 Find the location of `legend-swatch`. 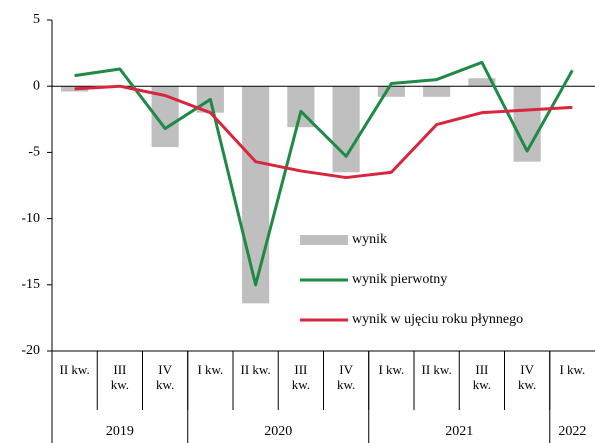

legend-swatch is located at coordinates (324, 240).